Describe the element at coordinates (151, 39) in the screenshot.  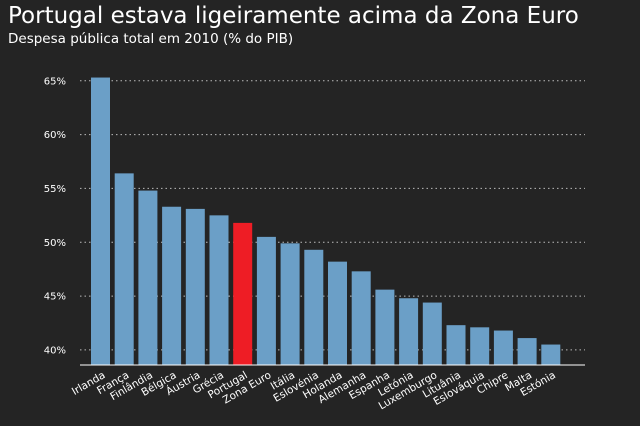
I see `chart-subtitle: Despesa pública total em 2010 (% do PIB)` at that location.